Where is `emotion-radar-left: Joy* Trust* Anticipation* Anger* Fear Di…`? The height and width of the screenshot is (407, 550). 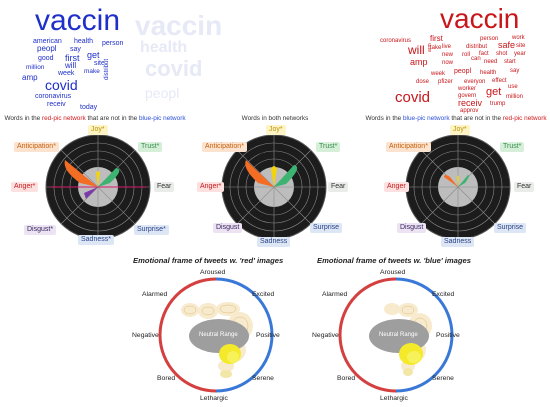 emotion-radar-left: Joy* Trust* Anticipation* Anger* Fear Di… is located at coordinates (97, 187).